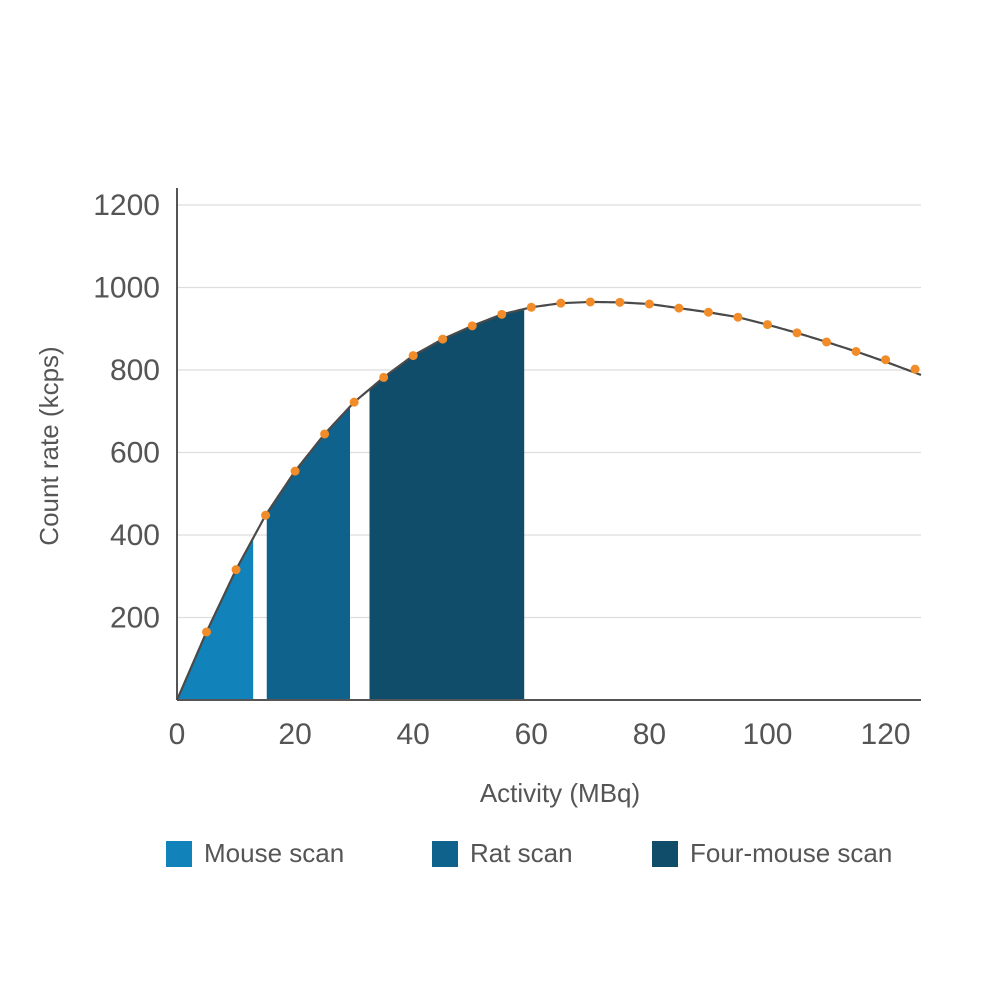 This screenshot has height=1000, width=1000. What do you see at coordinates (135, 370) in the screenshot?
I see `y-tick-label: 800` at bounding box center [135, 370].